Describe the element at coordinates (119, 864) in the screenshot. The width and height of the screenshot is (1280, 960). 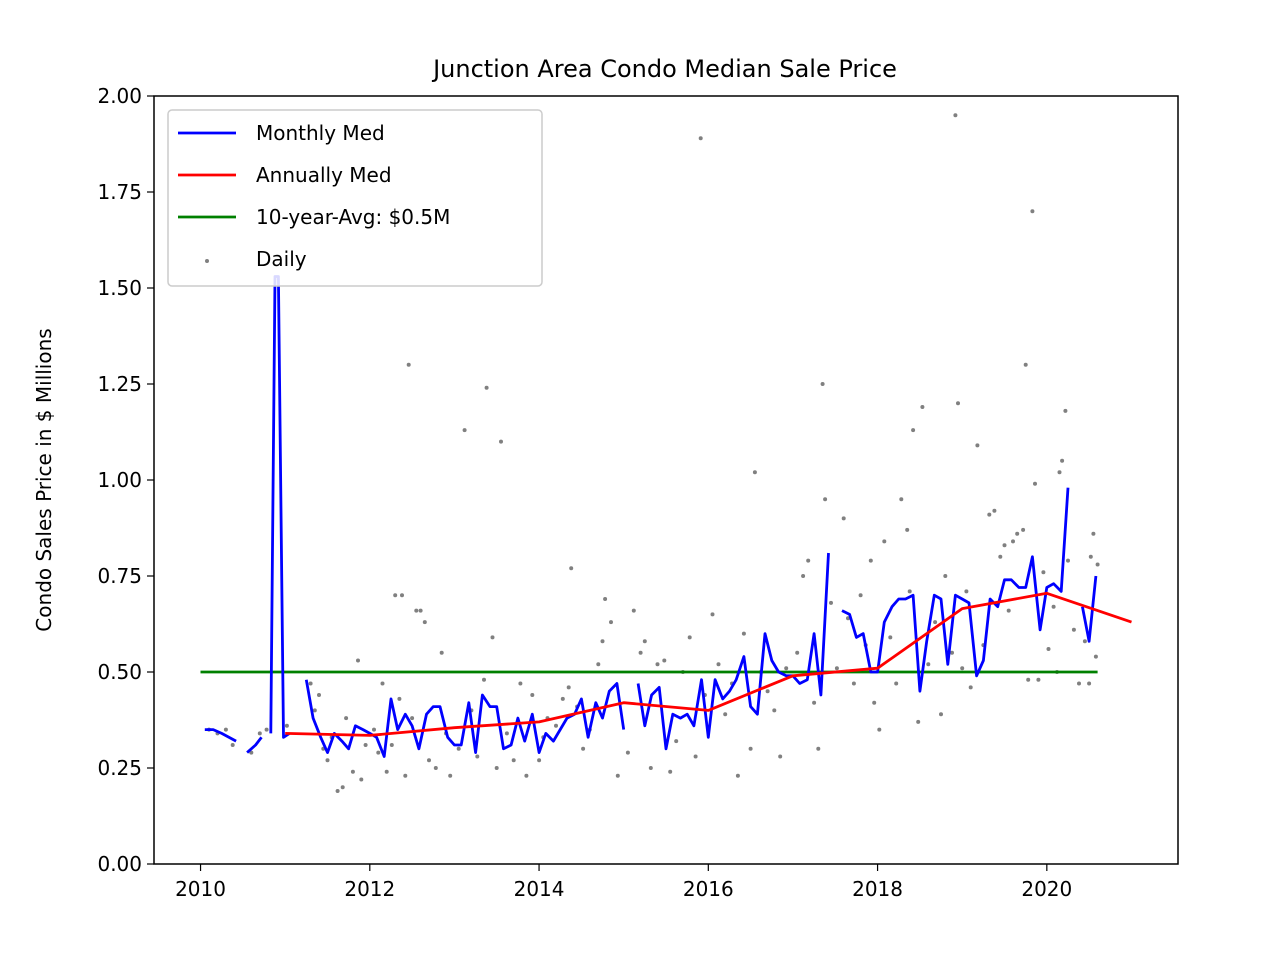
I see `y-tick-label: 0.00` at that location.